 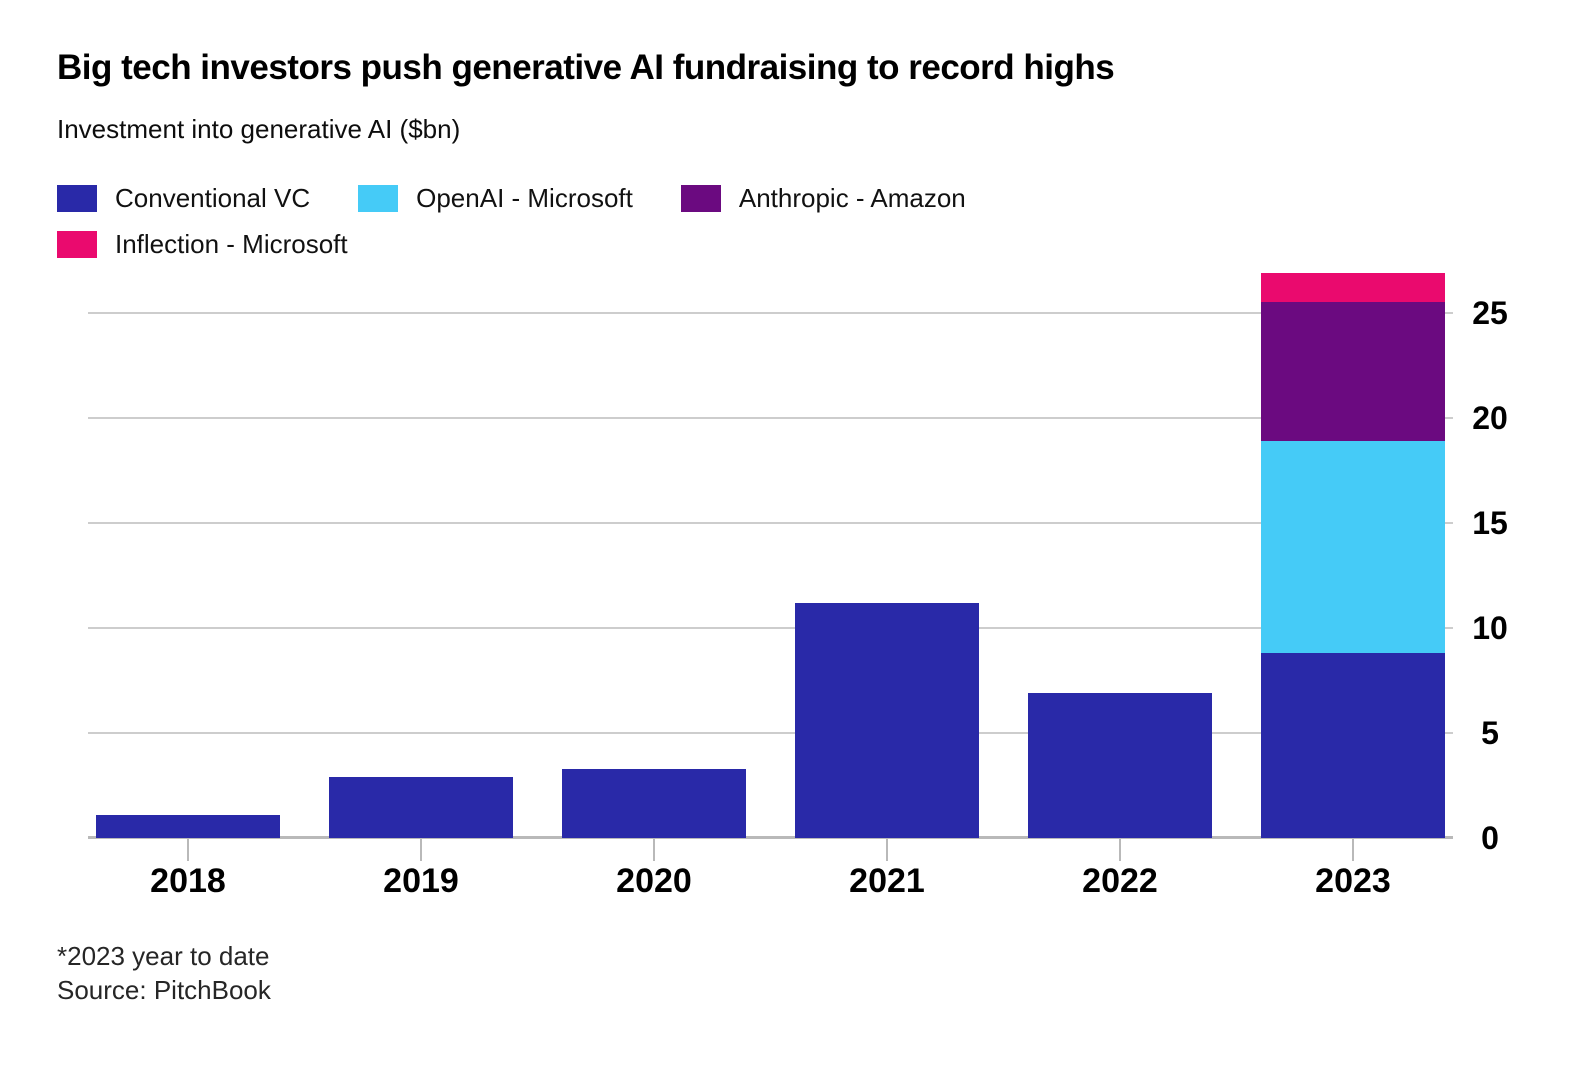 What do you see at coordinates (654, 881) in the screenshot?
I see `x-axis-label-2020: 2020` at bounding box center [654, 881].